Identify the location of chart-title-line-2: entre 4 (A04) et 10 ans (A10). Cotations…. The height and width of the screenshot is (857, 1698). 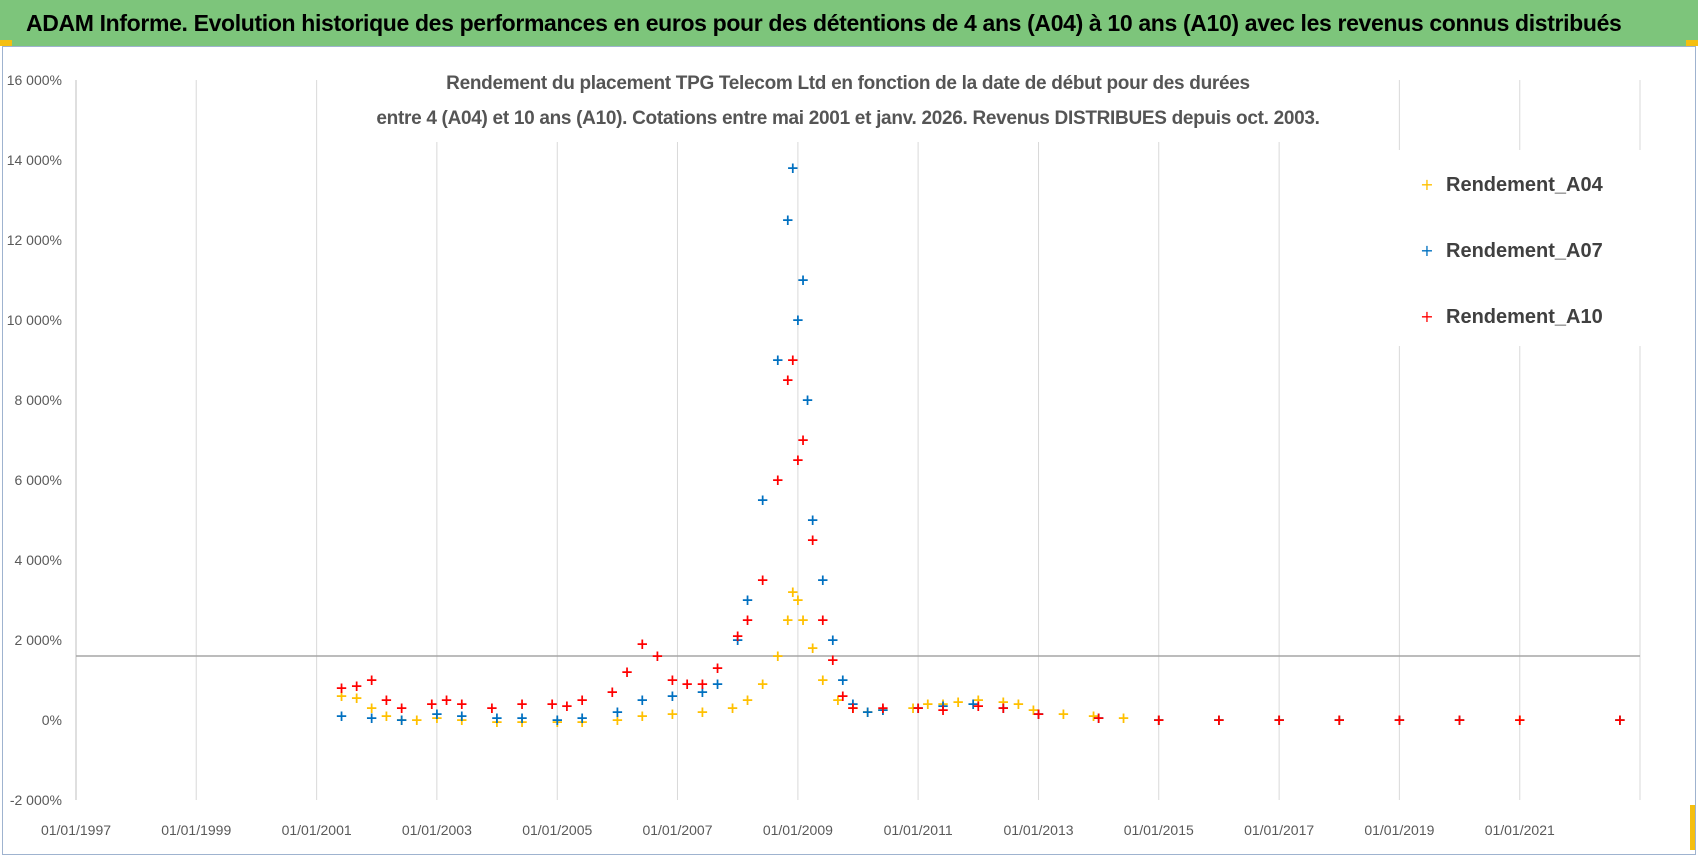
(847, 118).